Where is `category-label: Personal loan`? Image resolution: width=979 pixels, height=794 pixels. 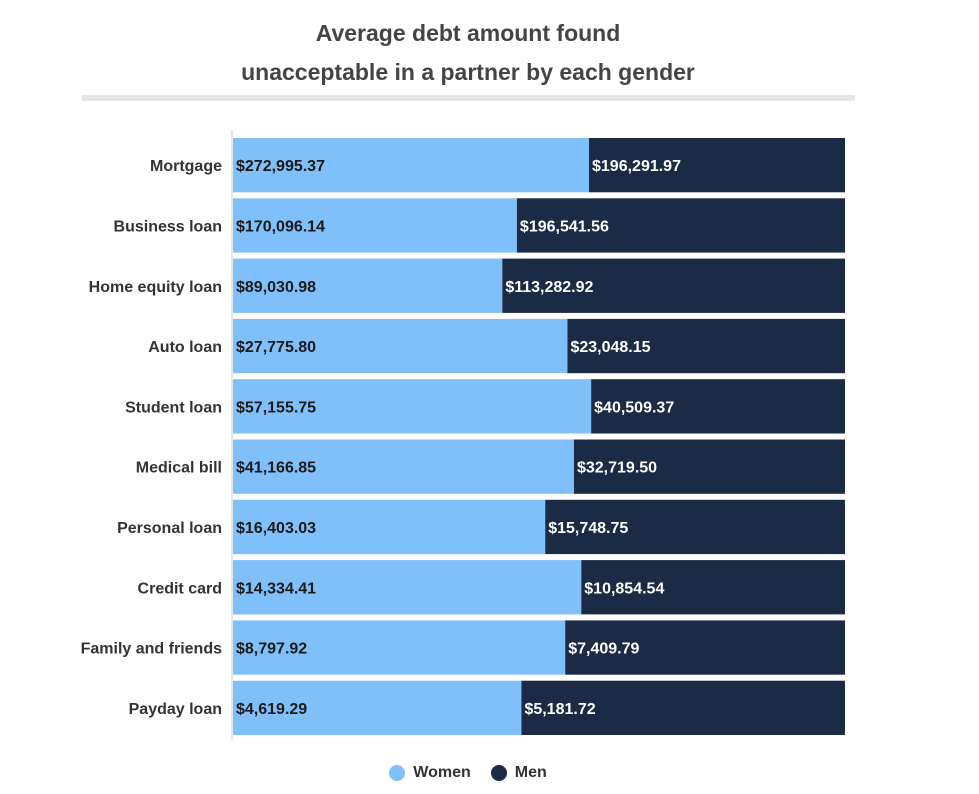
category-label: Personal loan is located at coordinates (169, 528).